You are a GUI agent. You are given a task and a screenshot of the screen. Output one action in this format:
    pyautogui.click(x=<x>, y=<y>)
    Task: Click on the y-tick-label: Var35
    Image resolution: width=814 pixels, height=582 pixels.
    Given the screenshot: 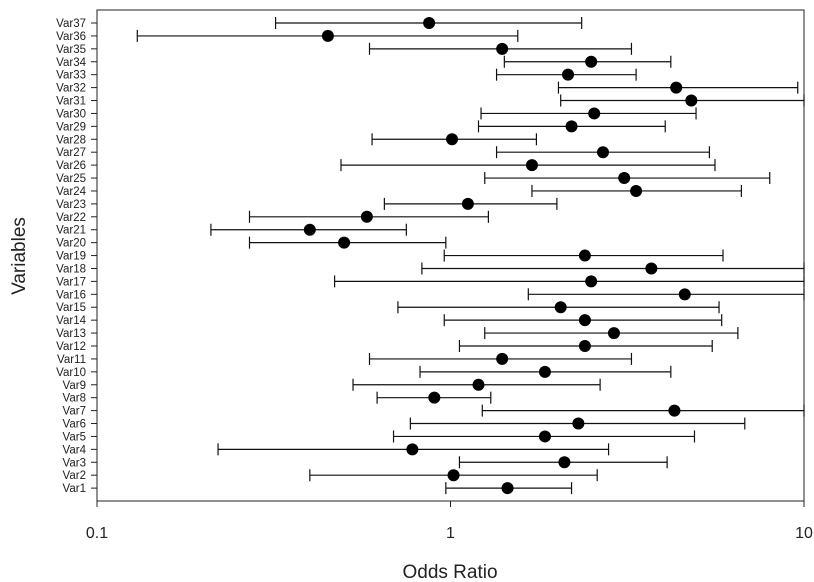 What is the action you would take?
    pyautogui.click(x=71, y=50)
    